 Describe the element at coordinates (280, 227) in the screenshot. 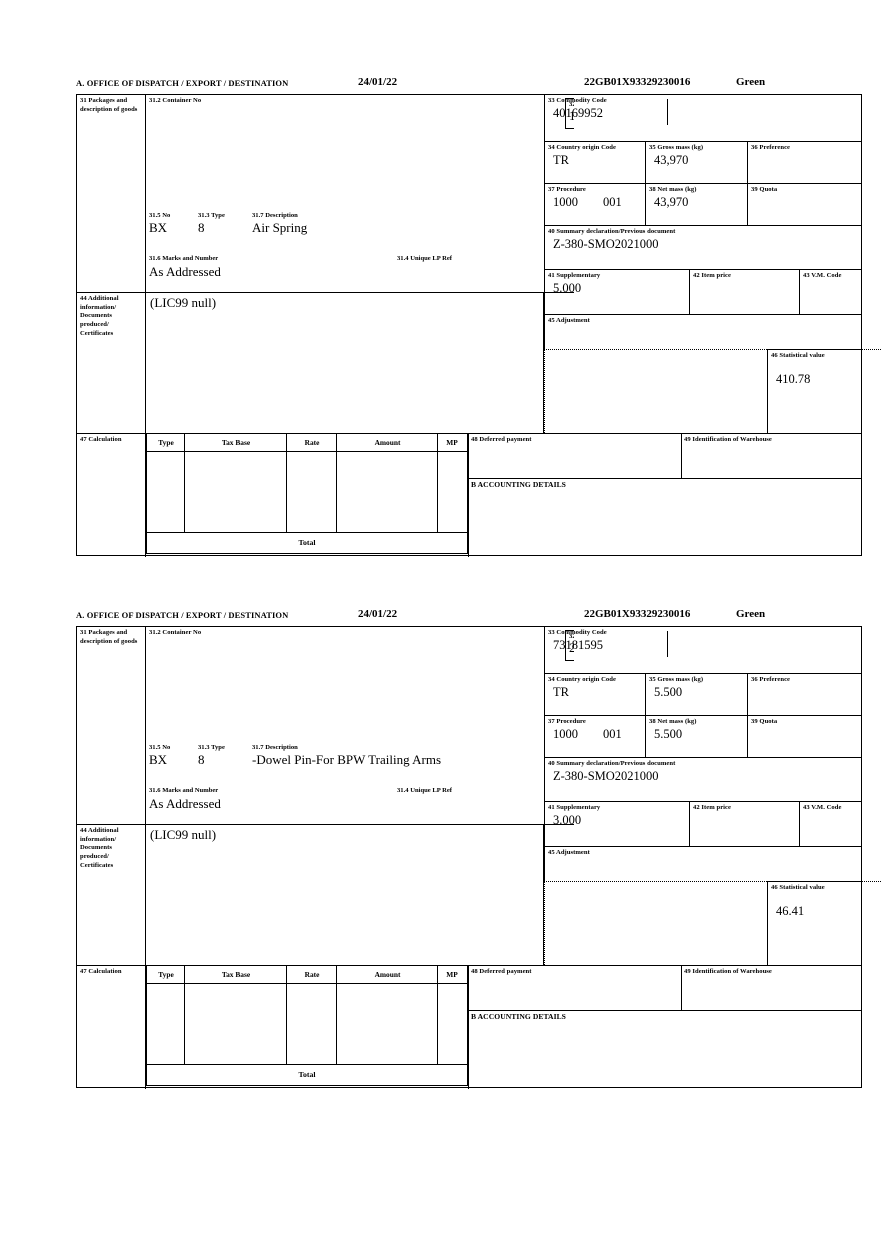

I see `goods-description-value: Air Spring` at that location.